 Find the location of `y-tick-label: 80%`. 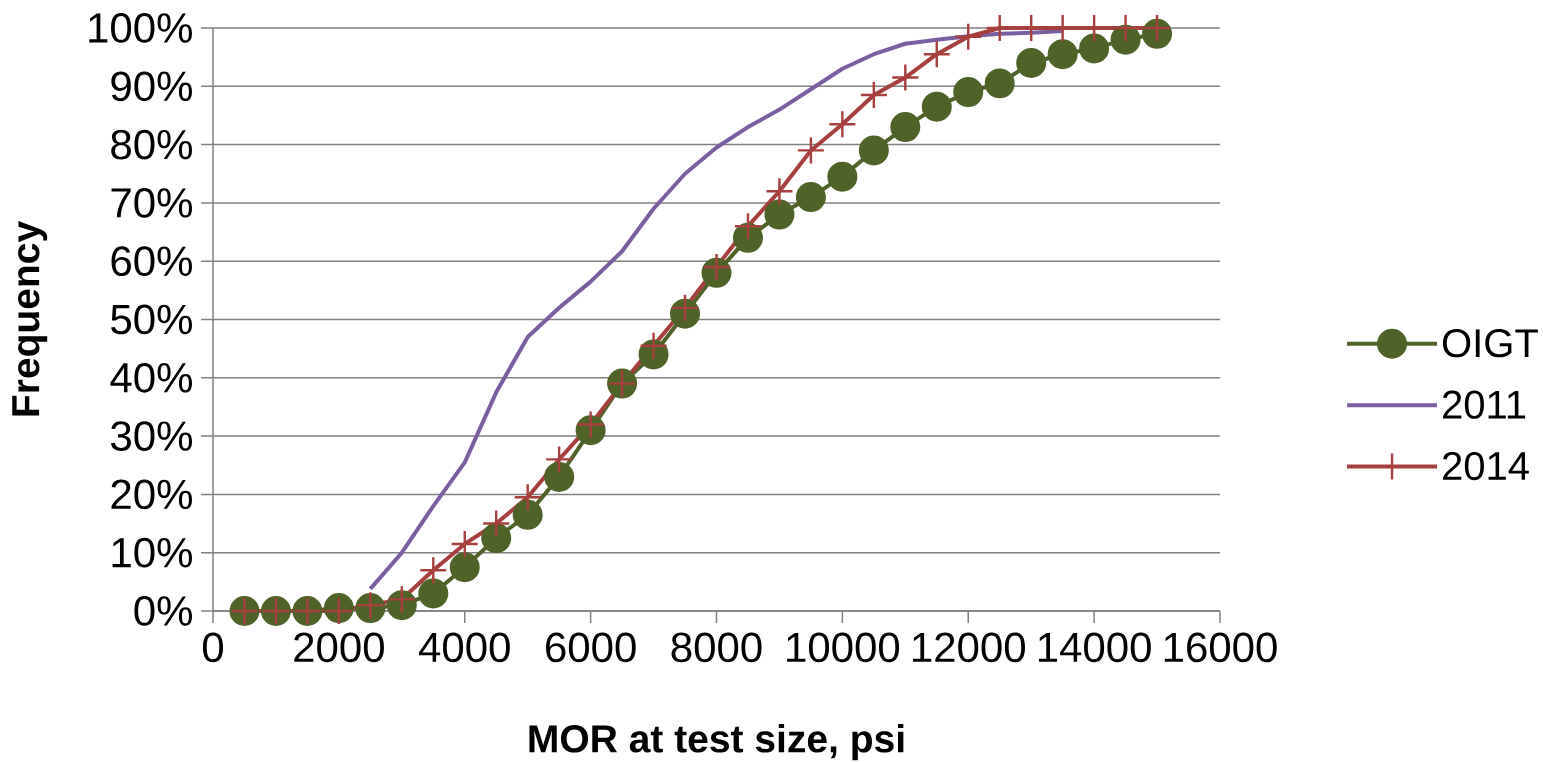

y-tick-label: 80% is located at coordinates (151, 144).